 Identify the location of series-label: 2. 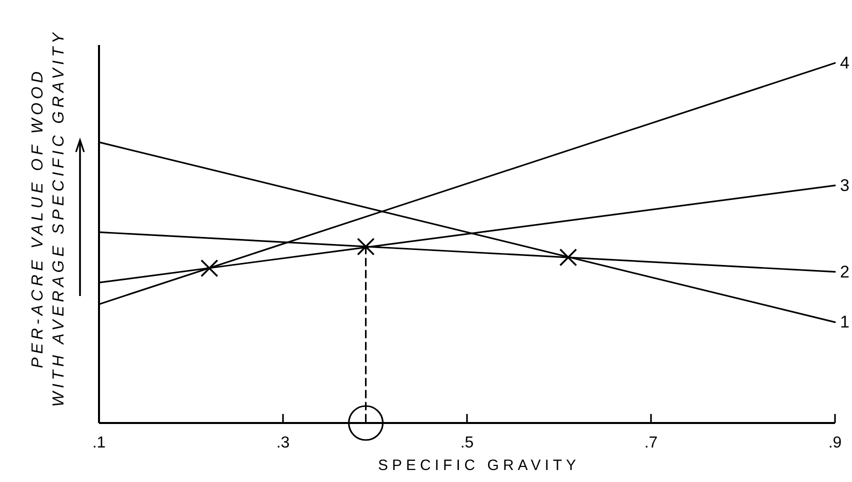
(845, 272).